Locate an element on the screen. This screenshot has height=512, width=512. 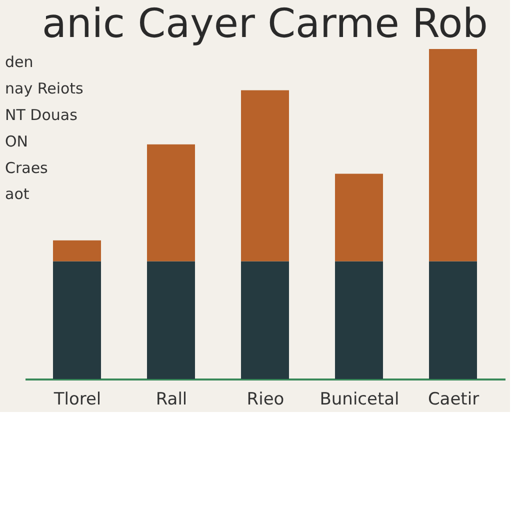
x-tick-label: Caetir is located at coordinates (454, 400).